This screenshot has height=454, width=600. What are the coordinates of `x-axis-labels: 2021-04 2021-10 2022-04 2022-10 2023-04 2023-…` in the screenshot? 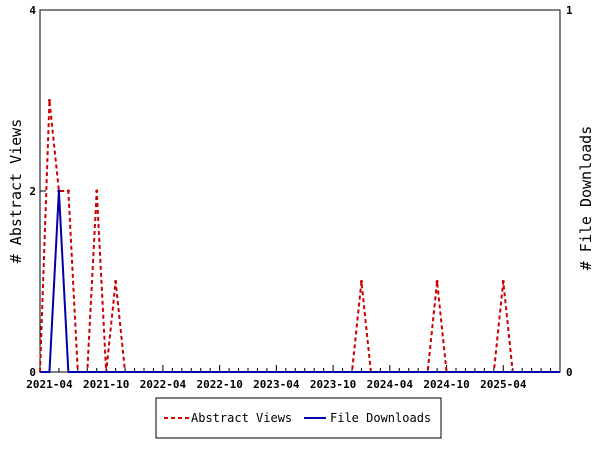 It's located at (276, 384).